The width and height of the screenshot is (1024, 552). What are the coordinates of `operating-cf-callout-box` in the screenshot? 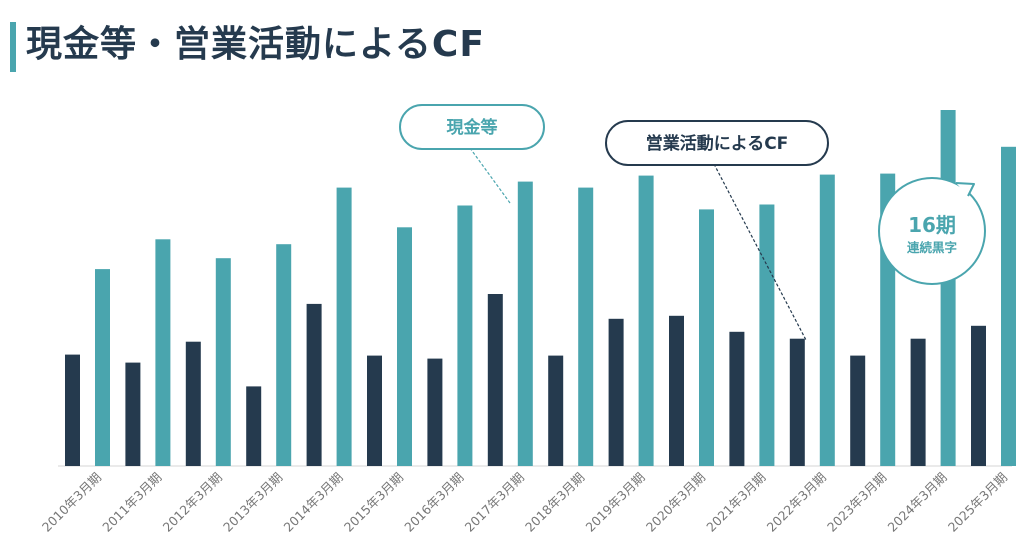 It's located at (717, 143).